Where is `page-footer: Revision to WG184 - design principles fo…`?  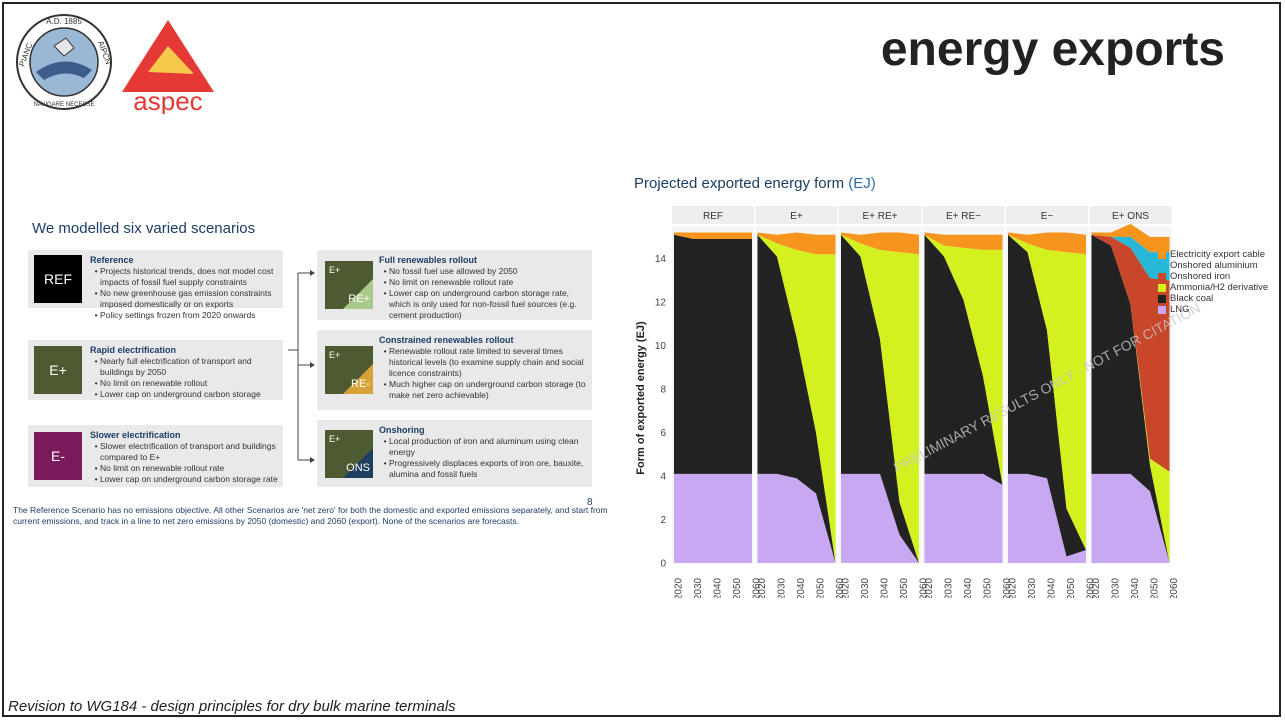 page-footer: Revision to WG184 - design principles fo… is located at coordinates (232, 706).